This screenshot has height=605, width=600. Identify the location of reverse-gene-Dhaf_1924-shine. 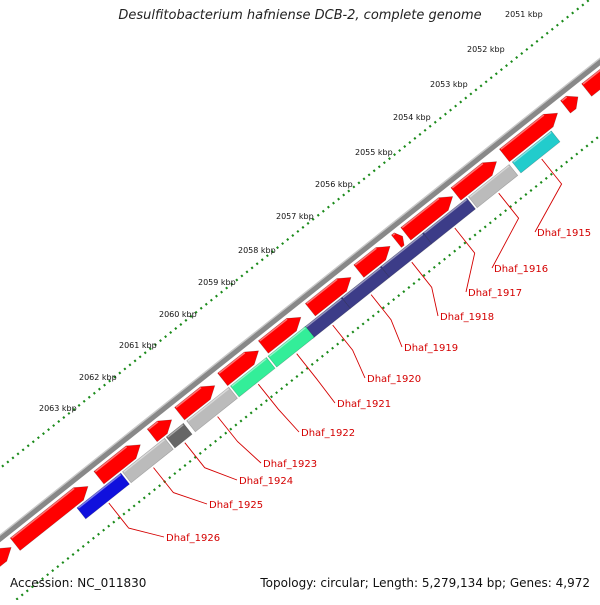
(175, 431).